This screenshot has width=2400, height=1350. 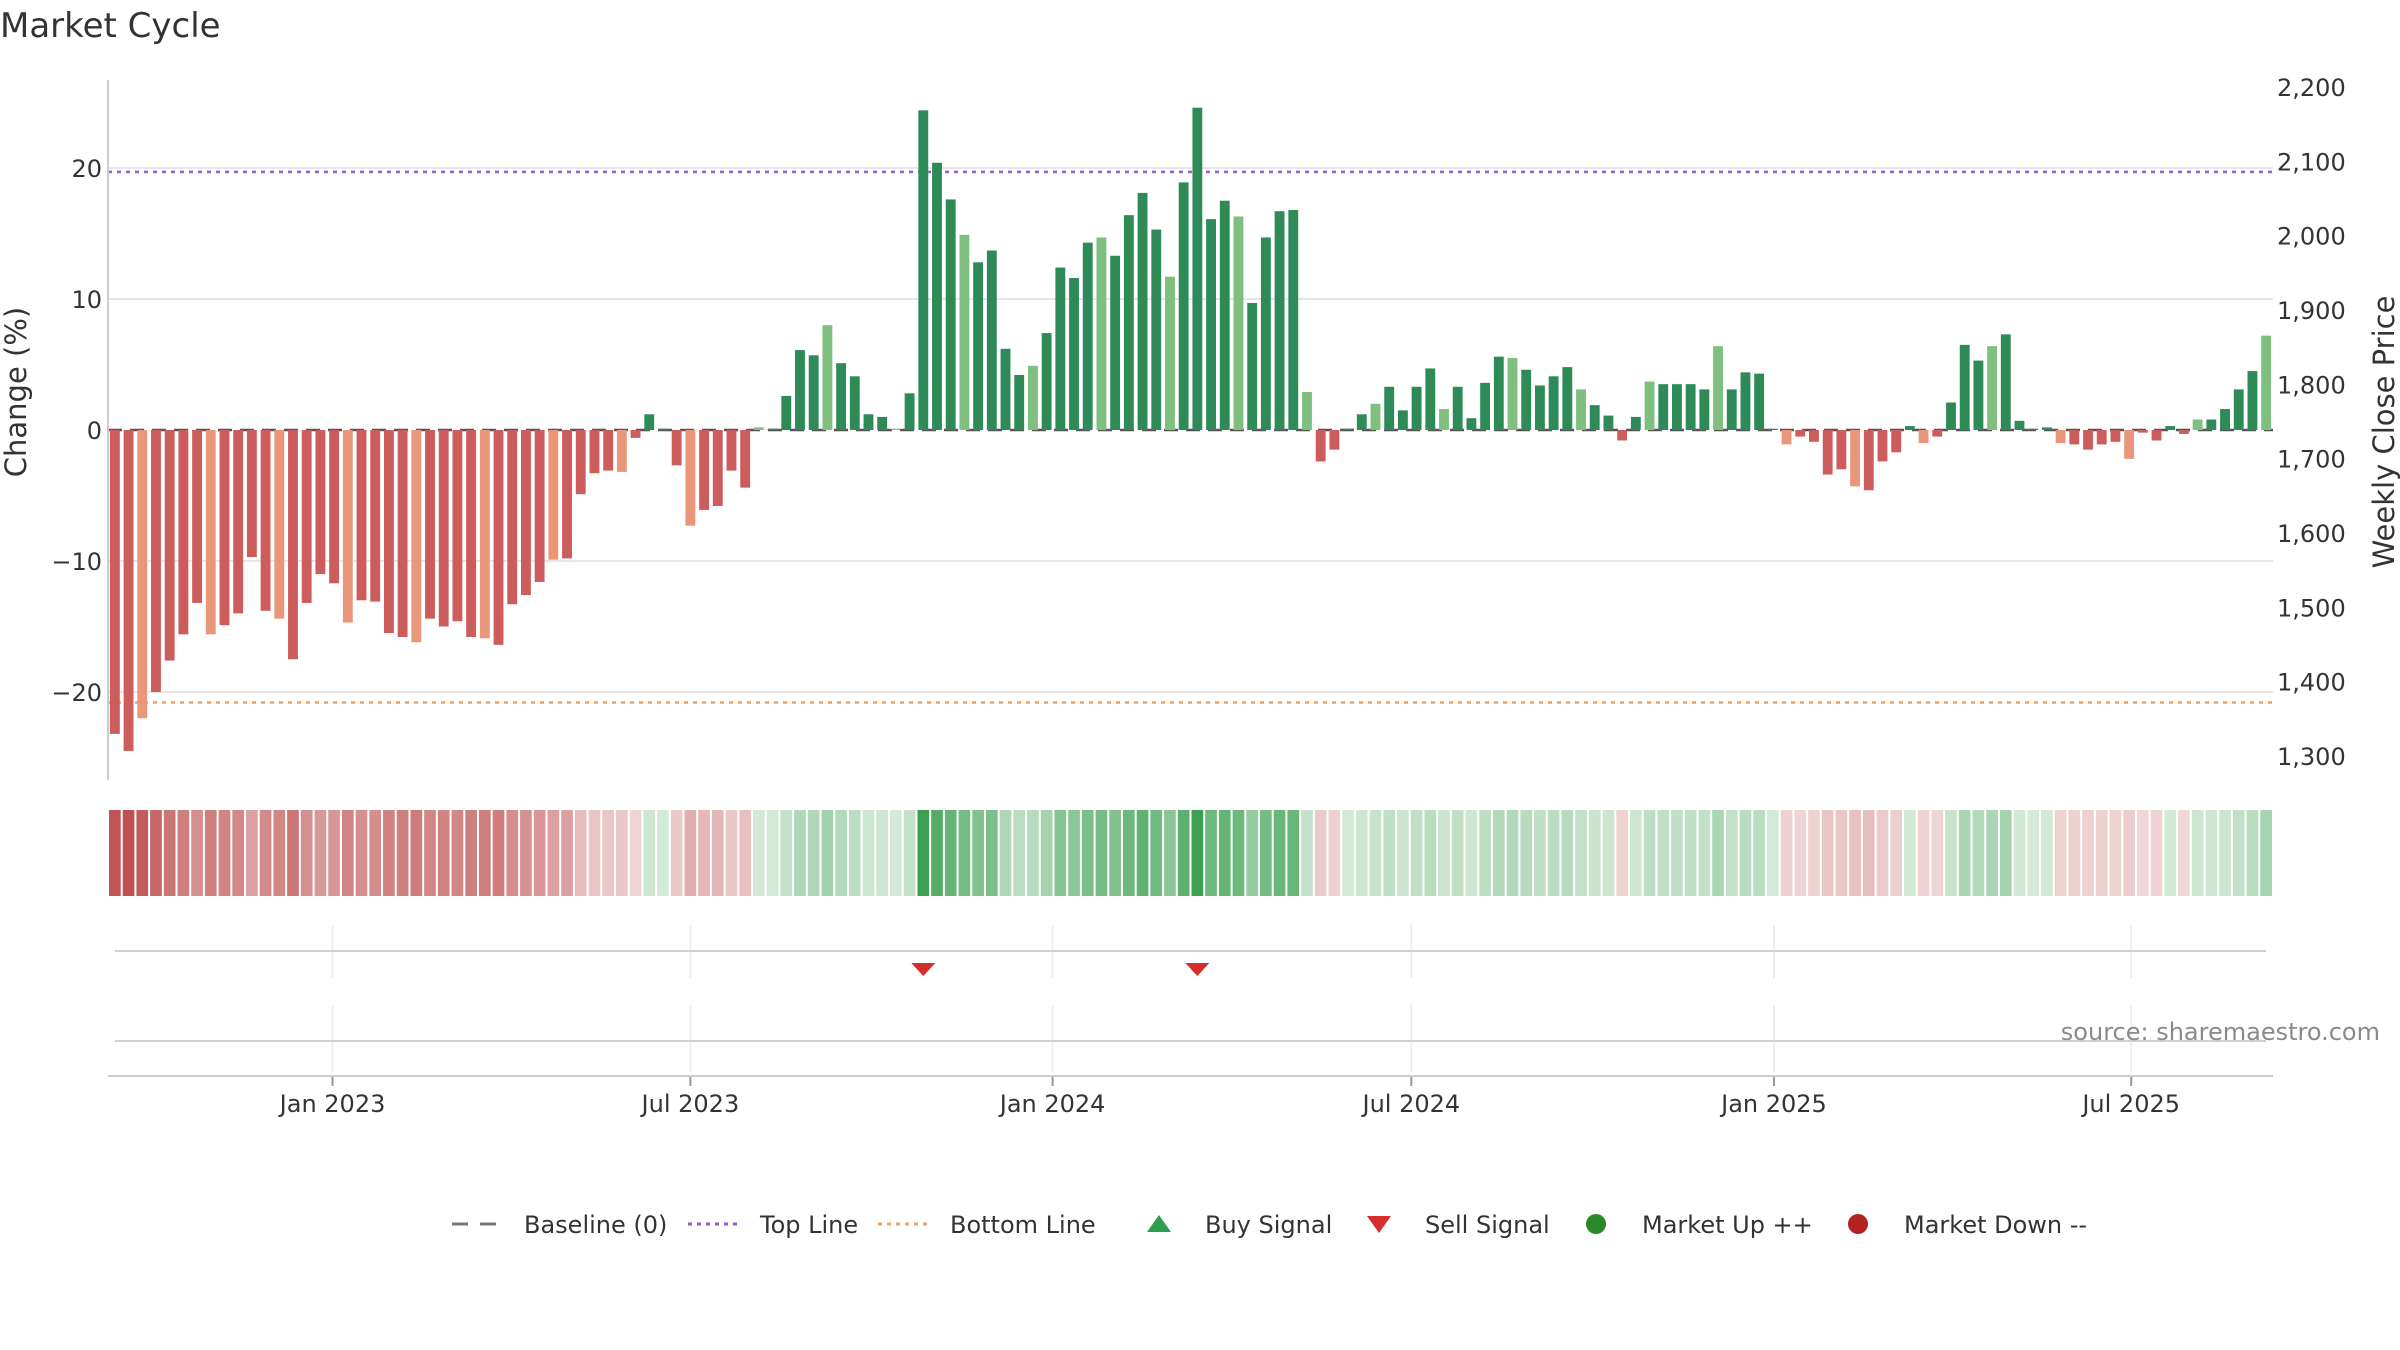 What do you see at coordinates (2311, 757) in the screenshot?
I see `y2-tick-label: 1,300` at bounding box center [2311, 757].